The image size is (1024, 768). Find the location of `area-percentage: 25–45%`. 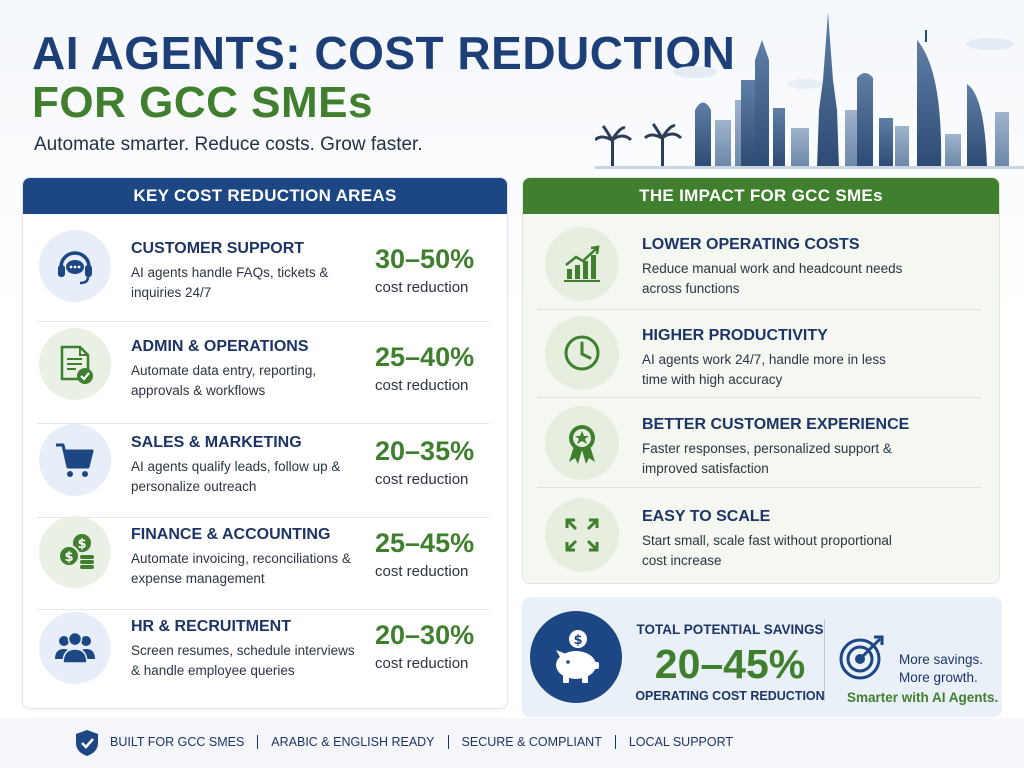

area-percentage: 25–45% is located at coordinates (425, 543).